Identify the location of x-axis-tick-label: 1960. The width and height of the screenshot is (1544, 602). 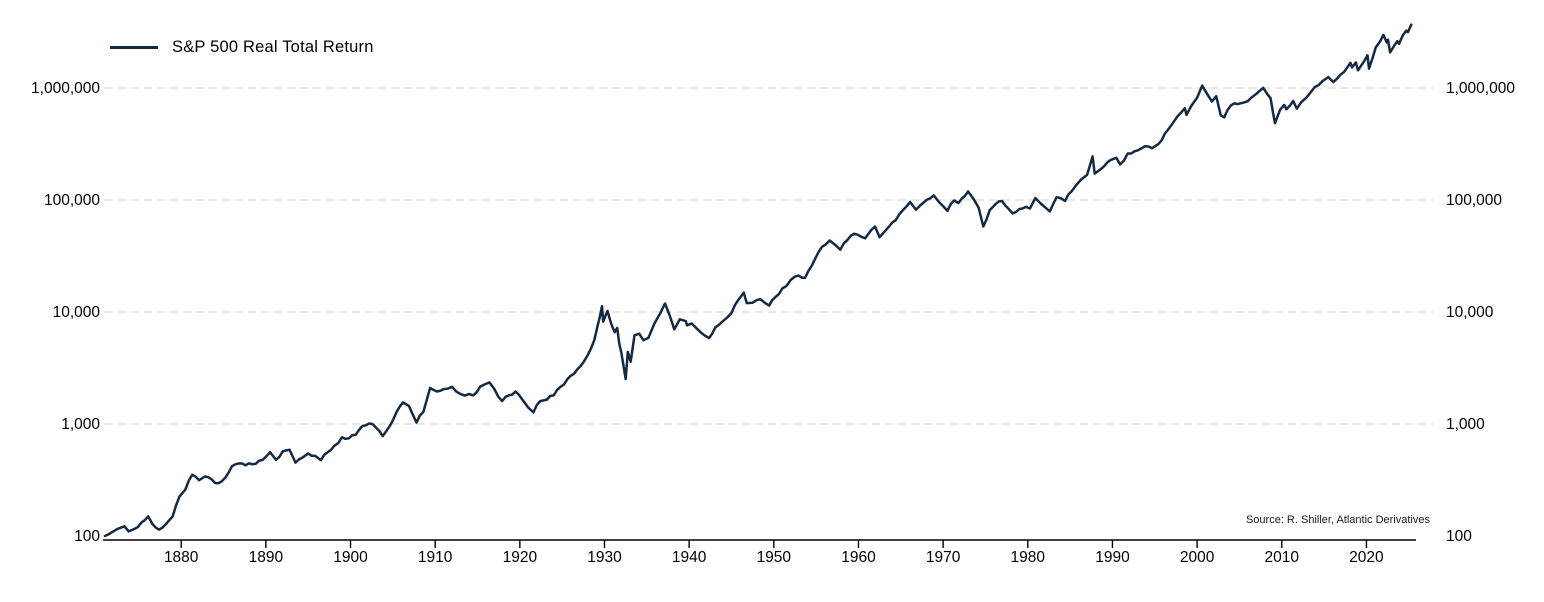
(858, 557).